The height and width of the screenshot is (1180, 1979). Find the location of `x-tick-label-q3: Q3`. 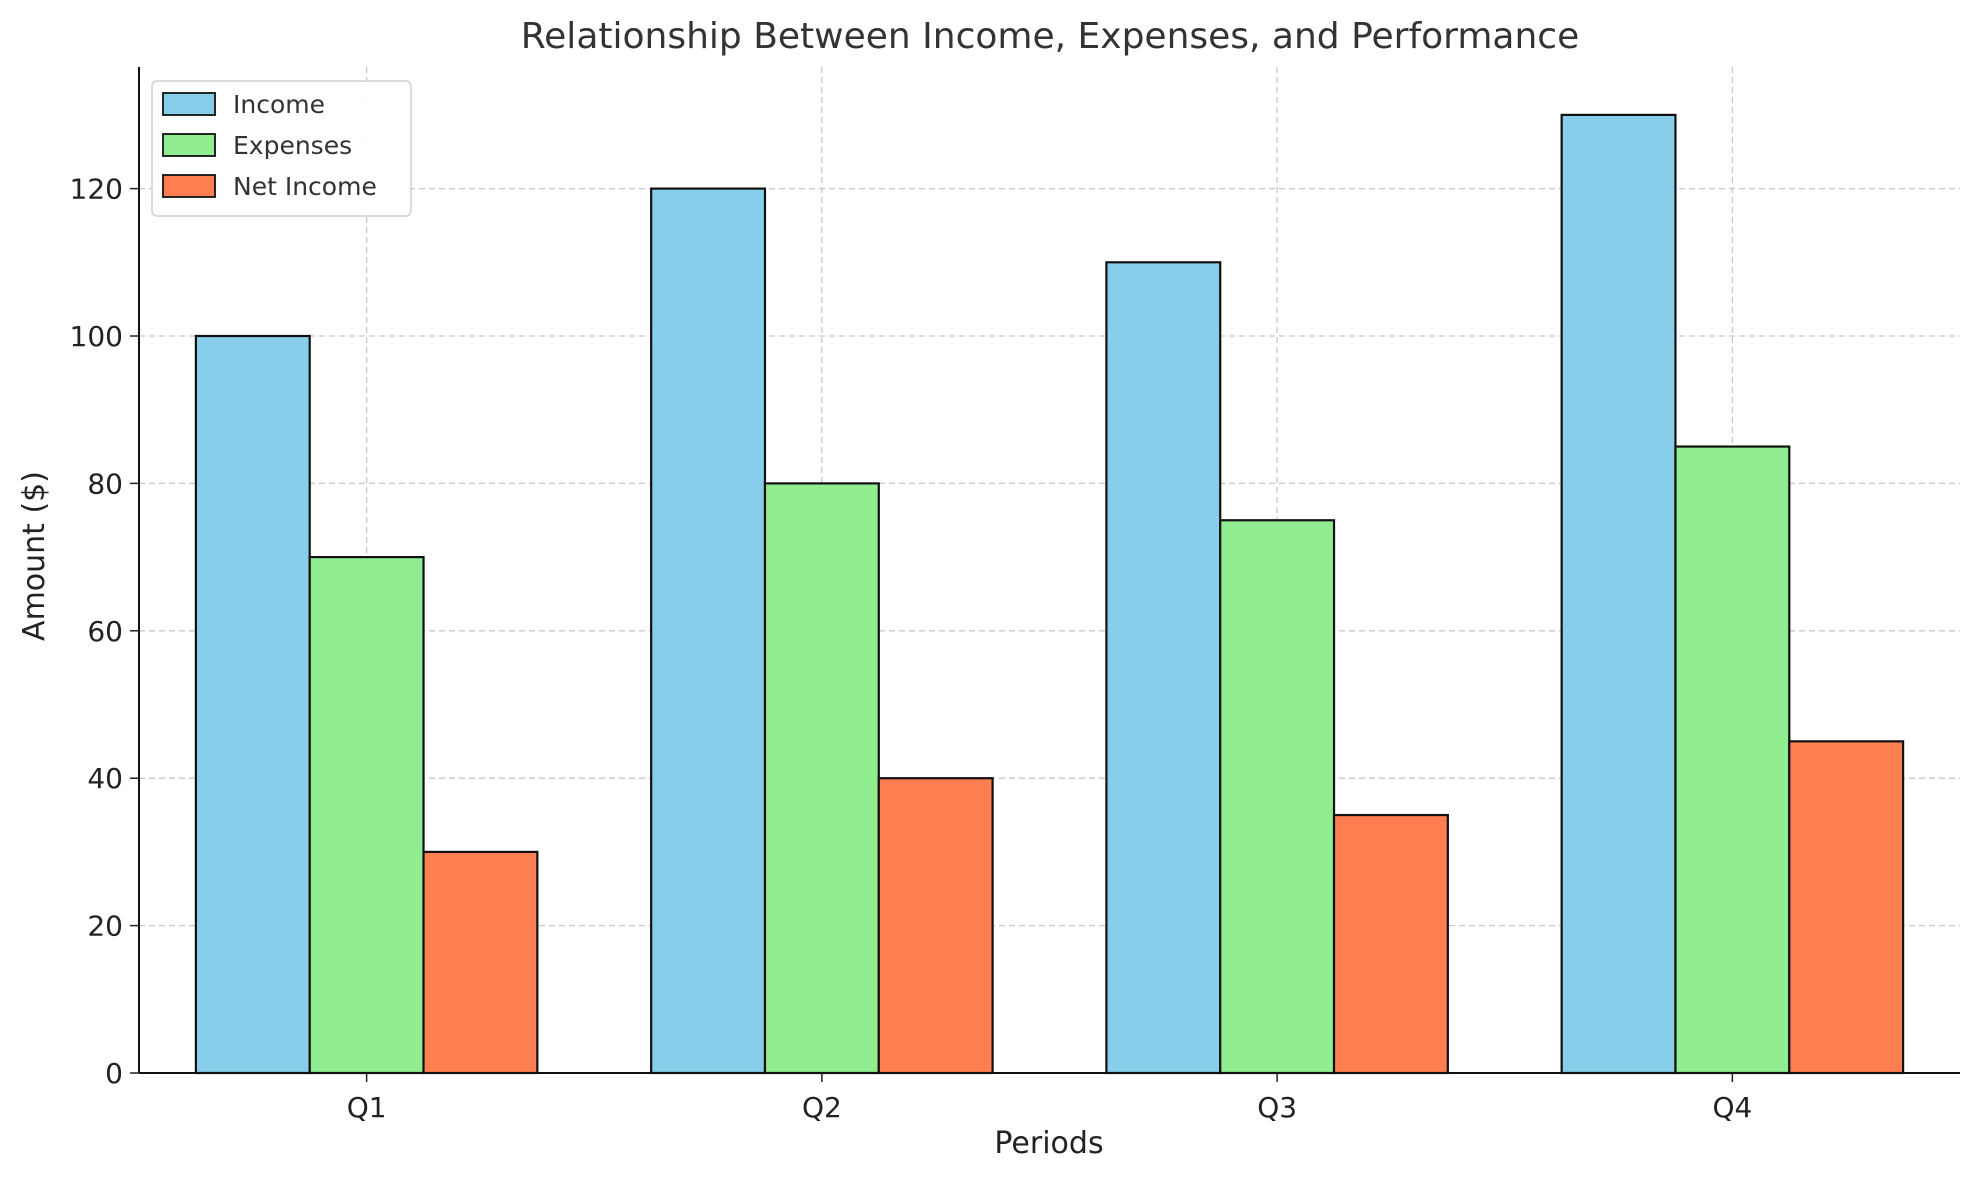

x-tick-label-q3: Q3 is located at coordinates (1277, 1107).